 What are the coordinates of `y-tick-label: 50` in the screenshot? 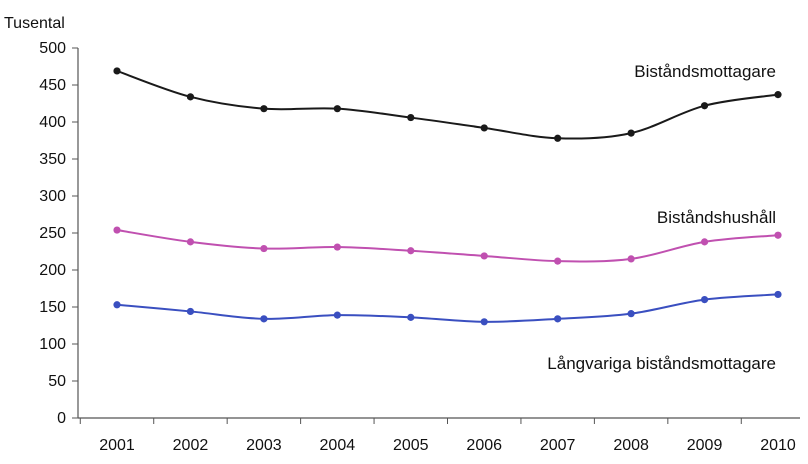 It's located at (57, 381).